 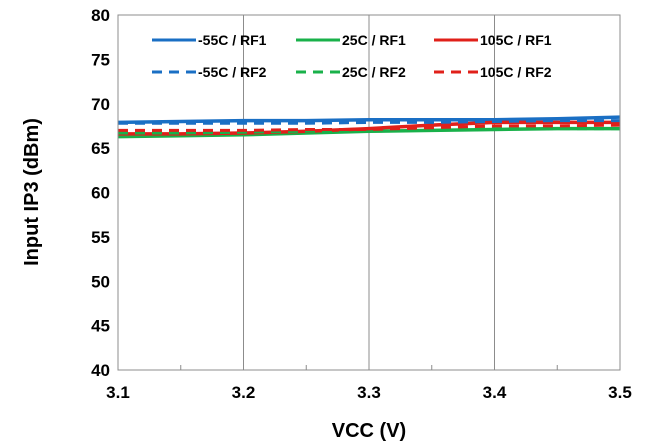 What do you see at coordinates (374, 40) in the screenshot?
I see `legend-label-2: 25C / RF1` at bounding box center [374, 40].